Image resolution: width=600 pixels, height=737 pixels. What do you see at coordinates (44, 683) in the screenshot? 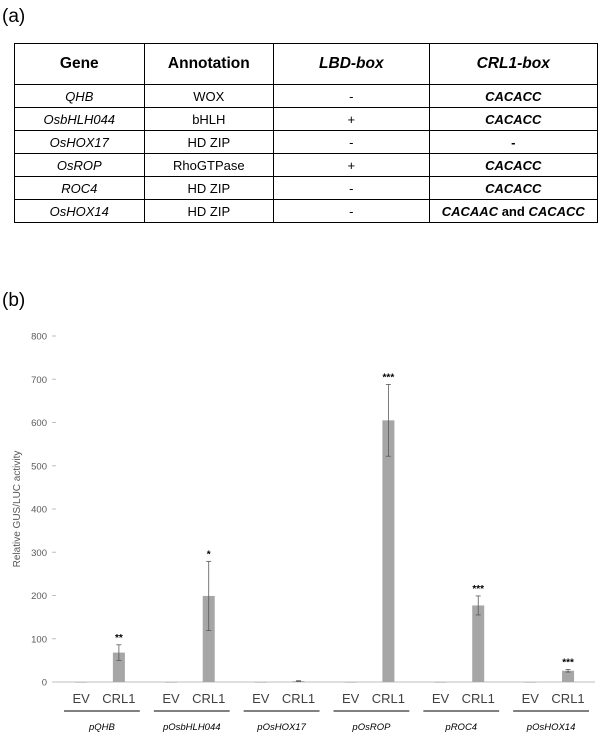
I see `y-tick-label: 0` at bounding box center [44, 683].